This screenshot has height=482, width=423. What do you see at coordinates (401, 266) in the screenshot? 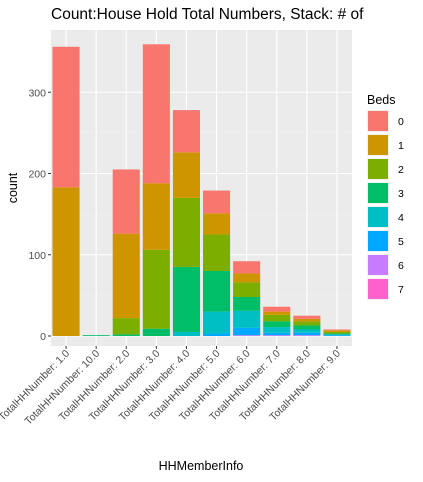
I see `legend-label: 6` at bounding box center [401, 266].